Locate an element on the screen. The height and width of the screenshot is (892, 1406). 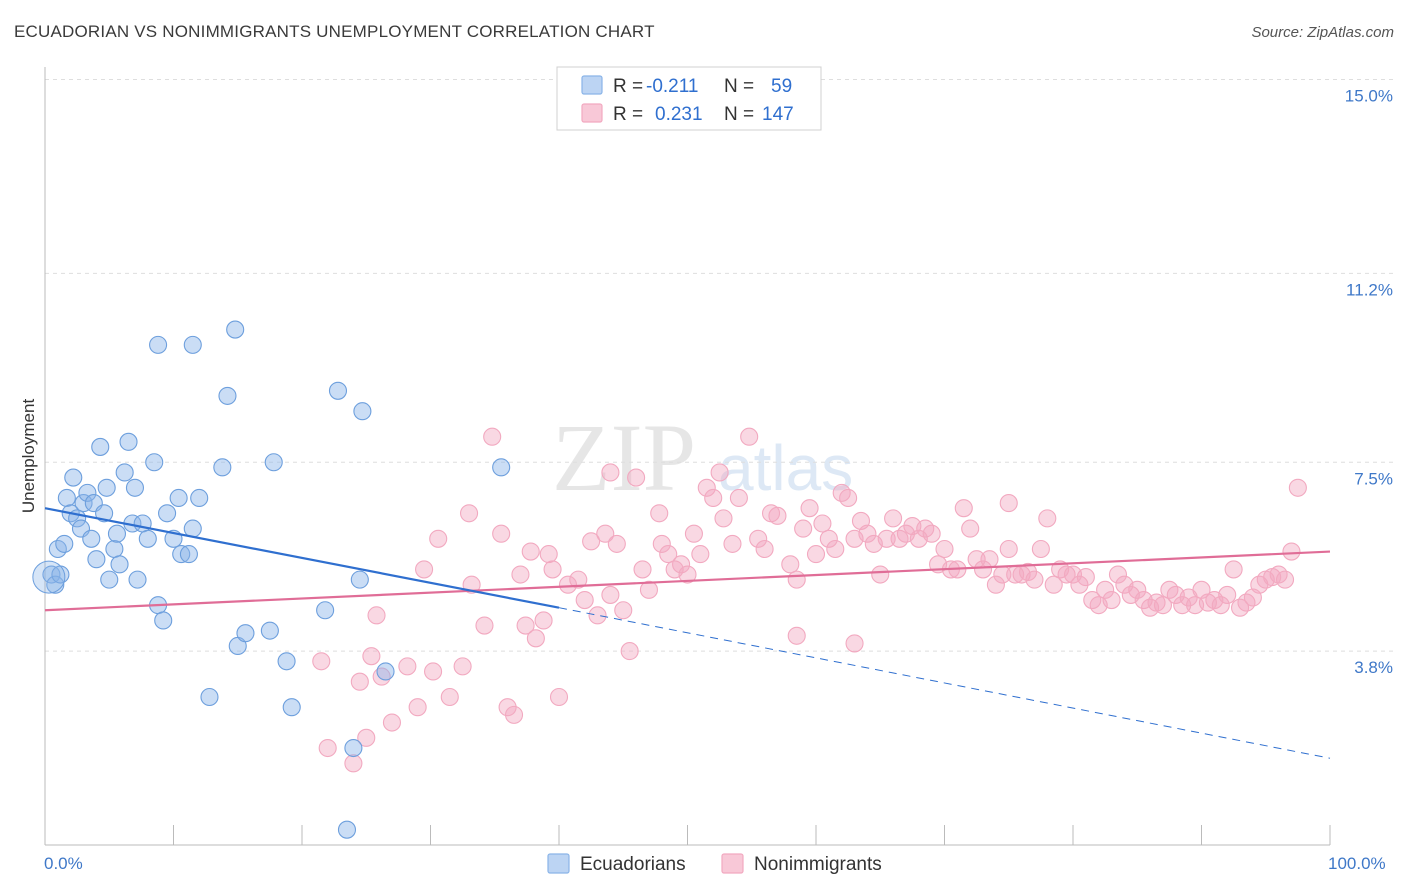
ecuadorians-point-cluster is located at coordinates (49, 577).